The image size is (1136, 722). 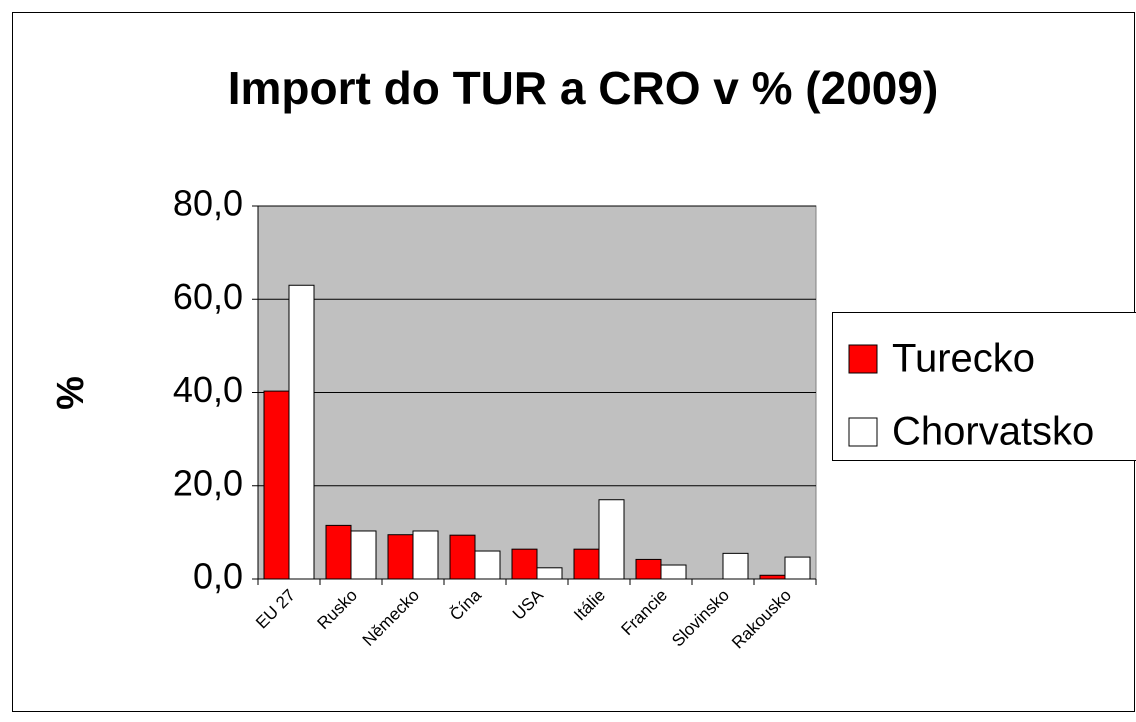 What do you see at coordinates (984, 386) in the screenshot?
I see `legend-box` at bounding box center [984, 386].